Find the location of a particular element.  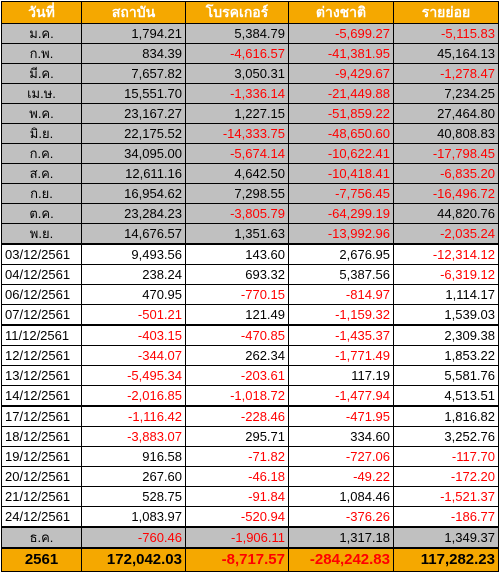

cell-broker: -520.94 is located at coordinates (237, 517).